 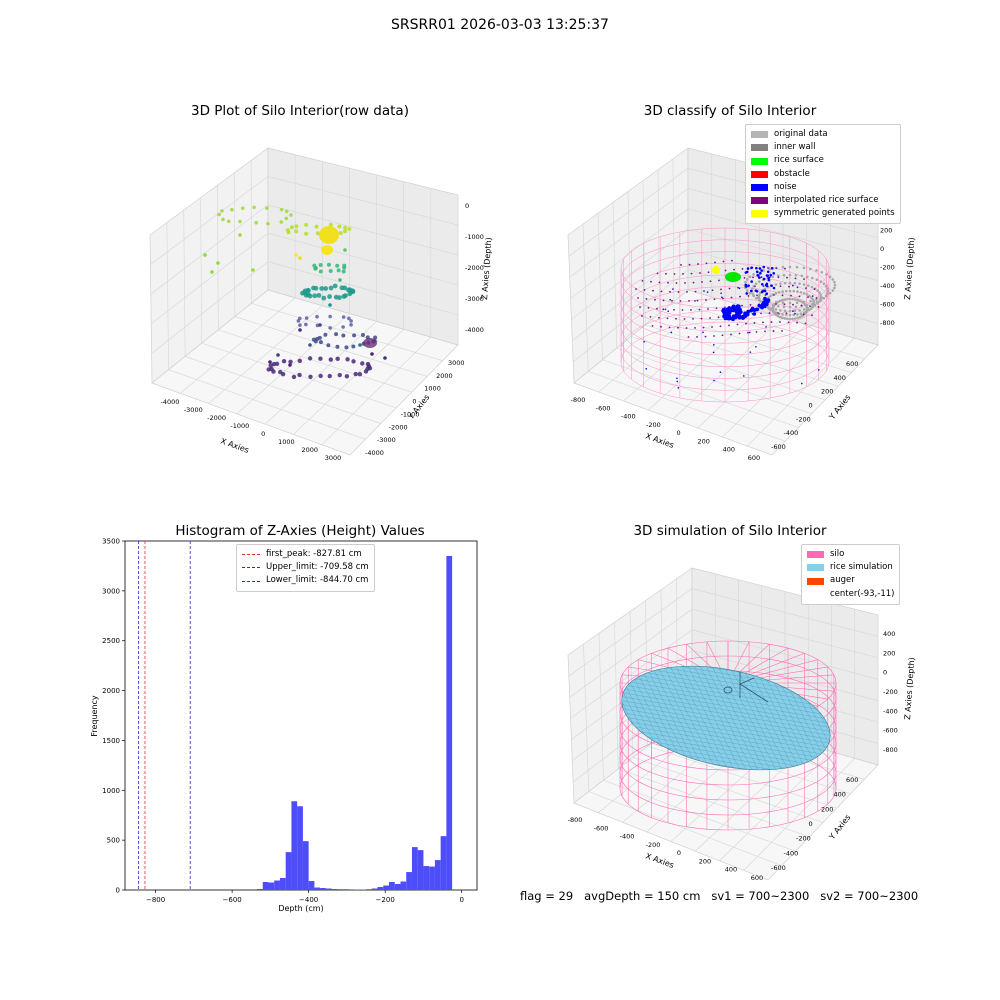 What do you see at coordinates (410, 414) in the screenshot?
I see `p1-ytick: -1000` at bounding box center [410, 414].